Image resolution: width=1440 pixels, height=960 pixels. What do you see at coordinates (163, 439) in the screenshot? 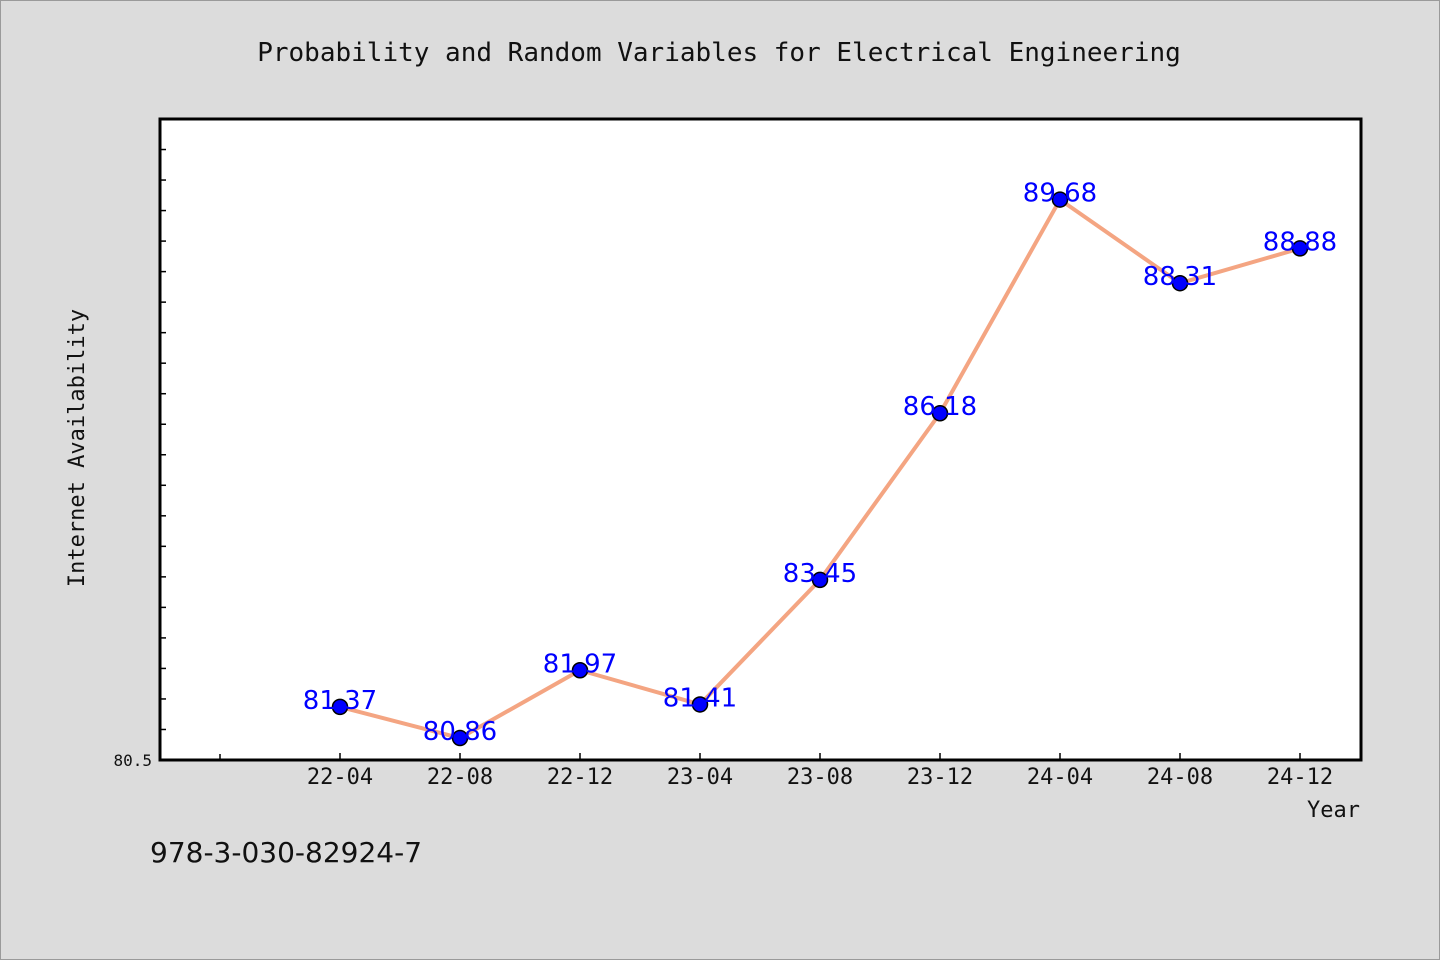
I see `y-axis-ticks` at bounding box center [163, 439].